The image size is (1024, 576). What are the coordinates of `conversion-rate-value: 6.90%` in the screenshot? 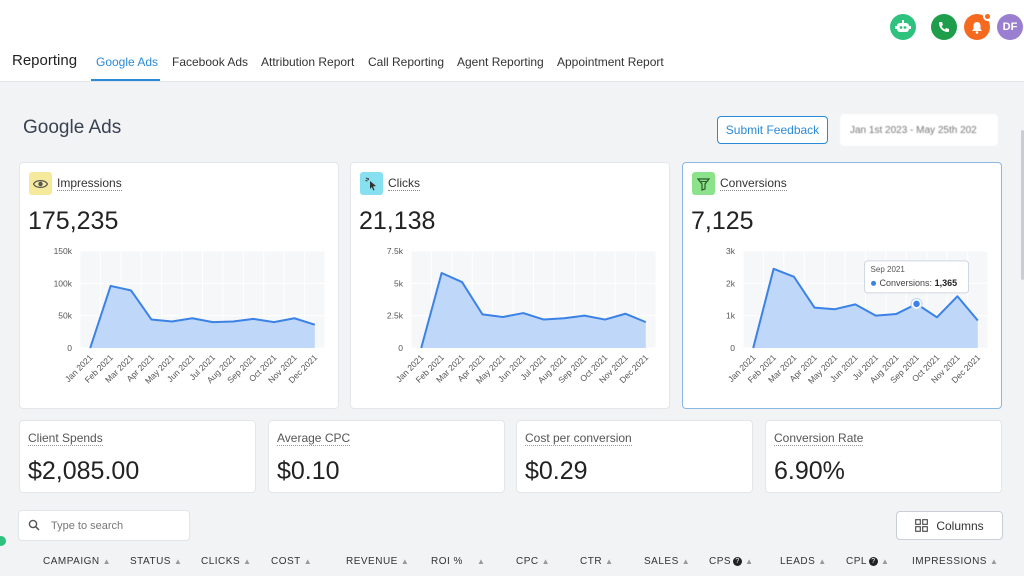 It's located at (809, 471).